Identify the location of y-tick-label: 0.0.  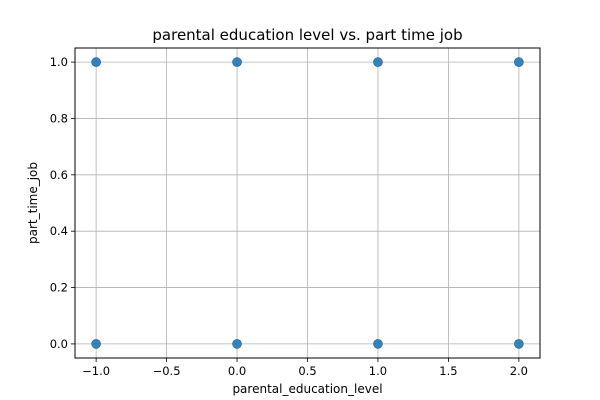
(59, 344).